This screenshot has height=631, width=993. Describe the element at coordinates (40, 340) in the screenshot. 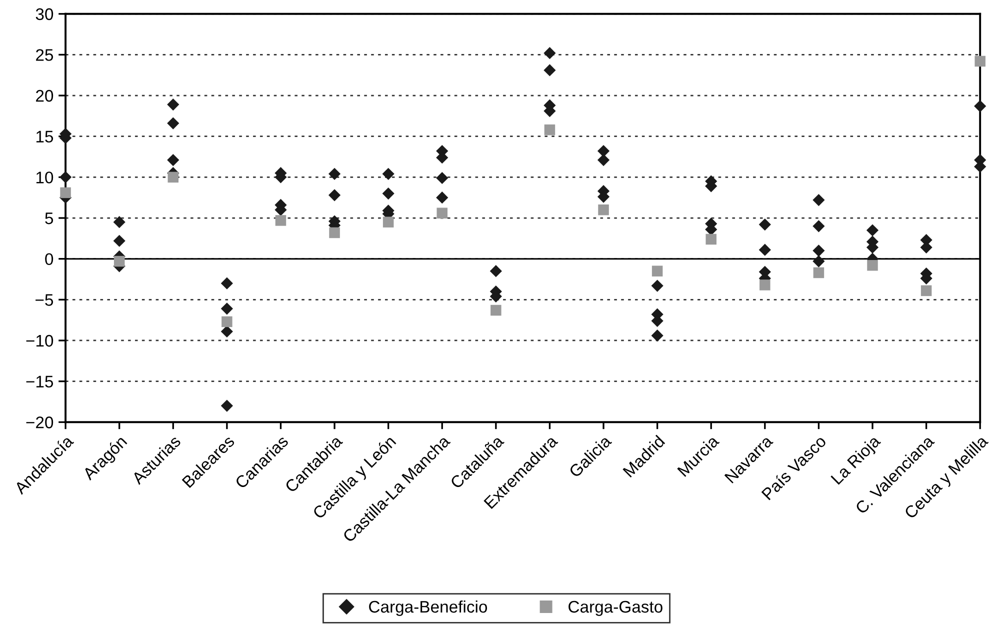

I see `y-tick-label: −10` at that location.